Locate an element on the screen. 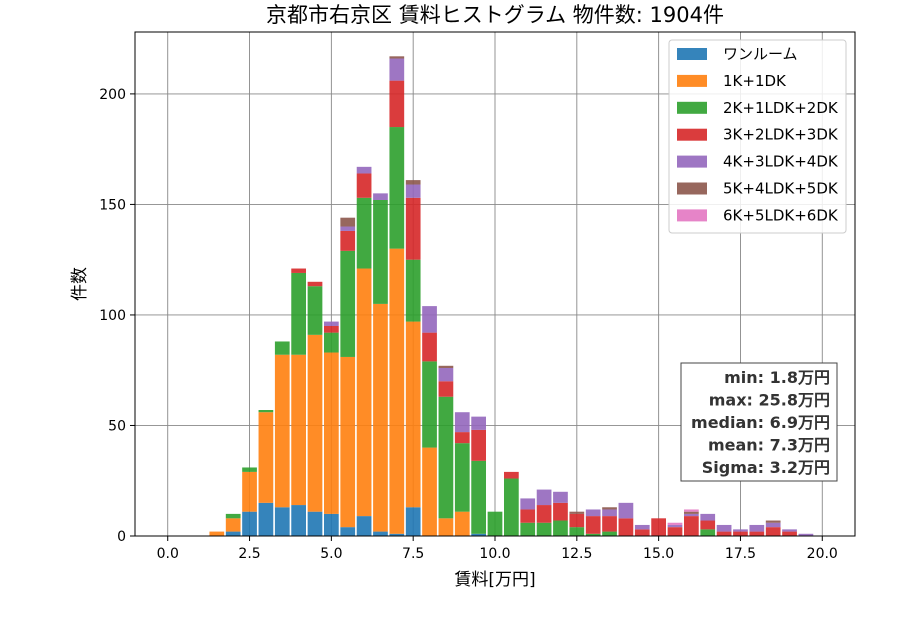  stats-line: median: 6.9万円 is located at coordinates (760, 422).